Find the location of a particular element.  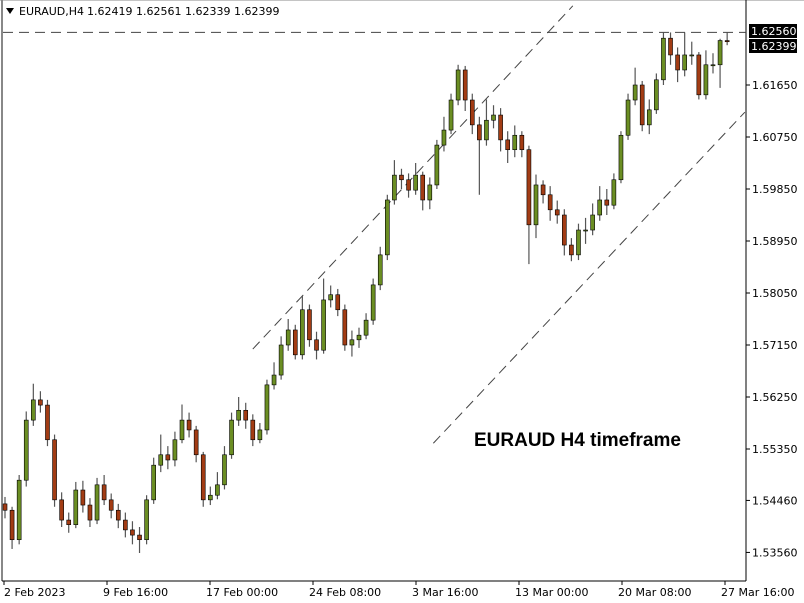

x-tick-label: 9 Feb 16:00 is located at coordinates (135, 592).